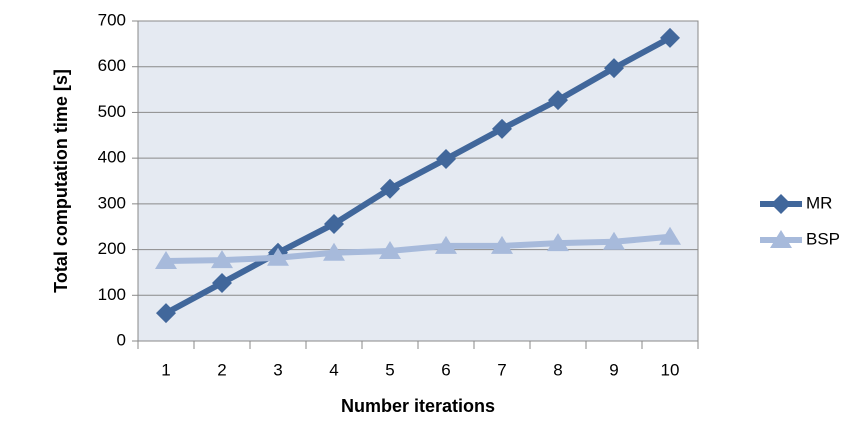 Image resolution: width=857 pixels, height=448 pixels. I want to click on x-tick-label: 9, so click(613, 369).